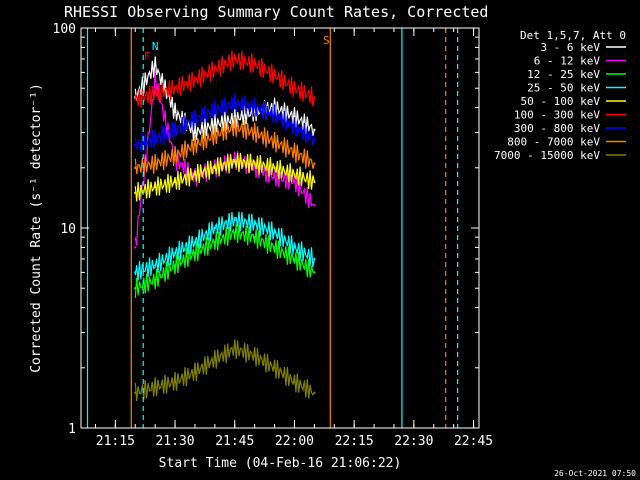  I want to click on legend-label: 6 - 12 keV, so click(567, 61).